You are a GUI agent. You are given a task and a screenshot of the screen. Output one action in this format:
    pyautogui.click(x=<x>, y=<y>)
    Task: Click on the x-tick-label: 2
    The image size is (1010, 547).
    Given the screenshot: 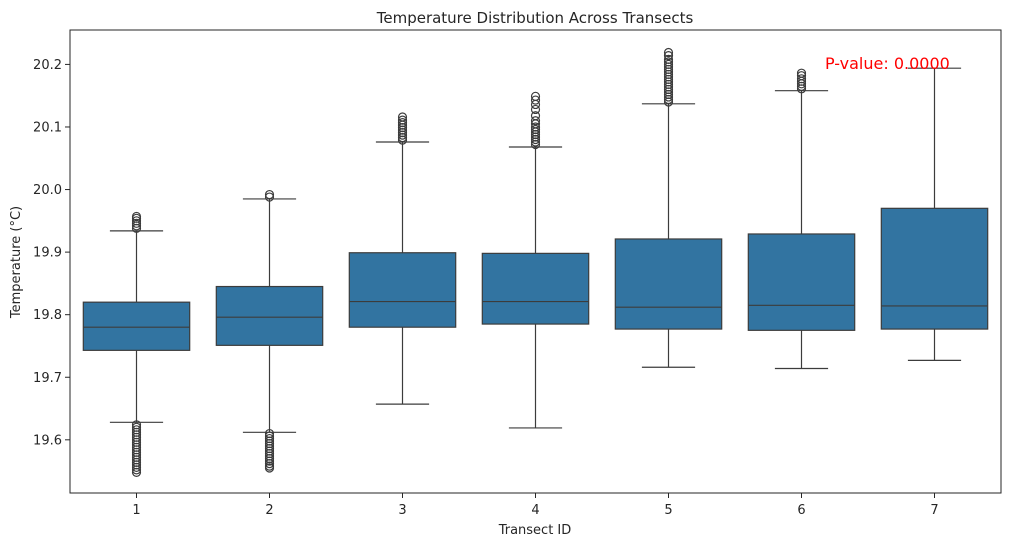 What is the action you would take?
    pyautogui.click(x=269, y=510)
    